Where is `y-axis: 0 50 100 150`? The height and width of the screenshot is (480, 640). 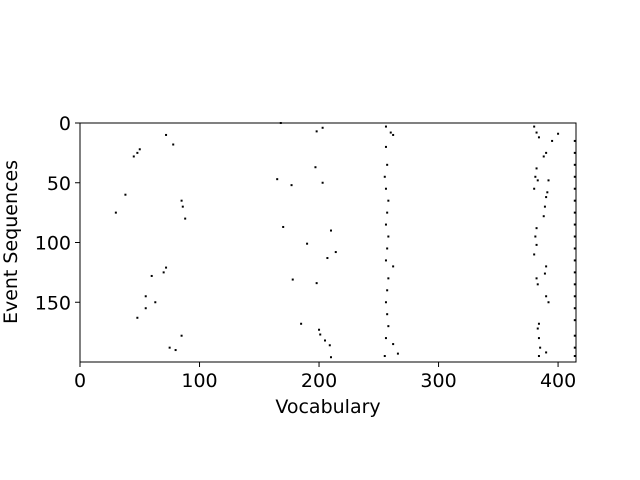
y-axis: 0 50 100 150 is located at coordinates (57, 213).